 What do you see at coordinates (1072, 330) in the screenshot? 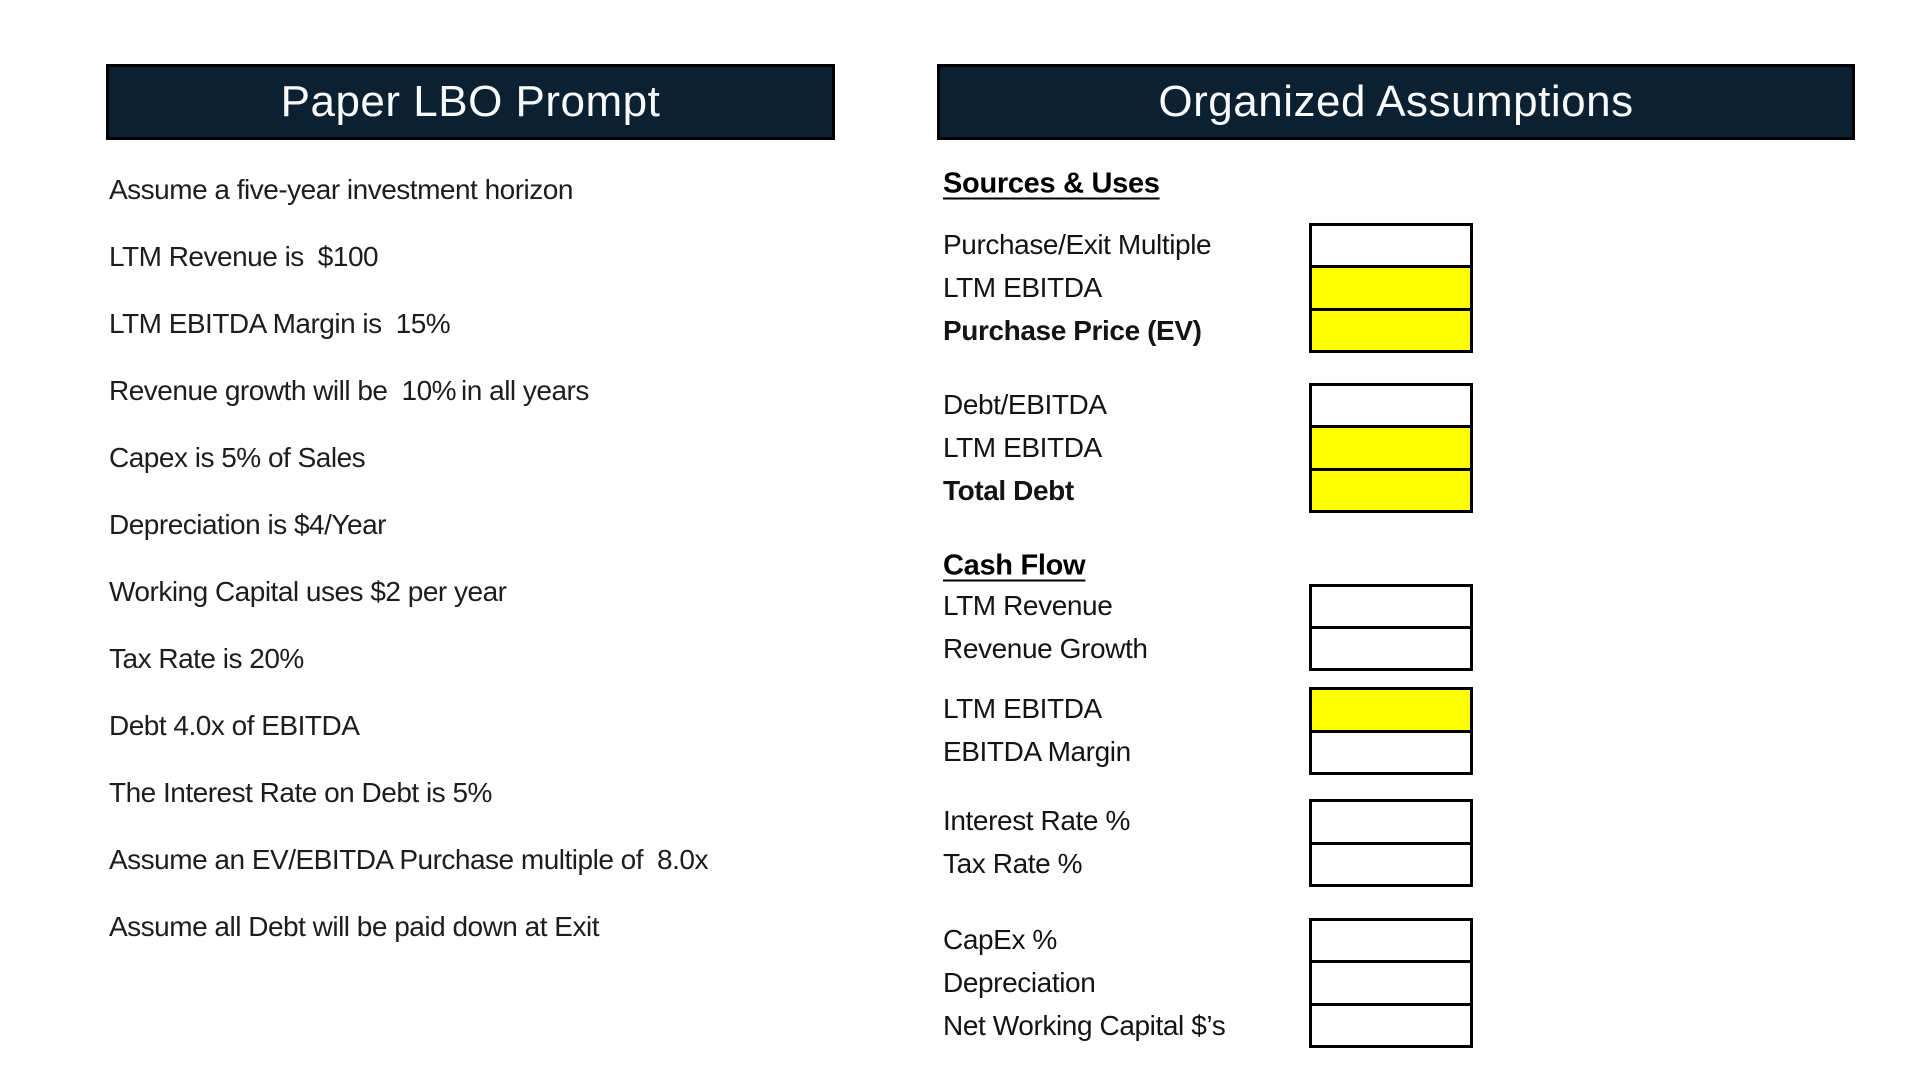
I see `label-purchase-price-ev: Purchase Price (EV)` at bounding box center [1072, 330].